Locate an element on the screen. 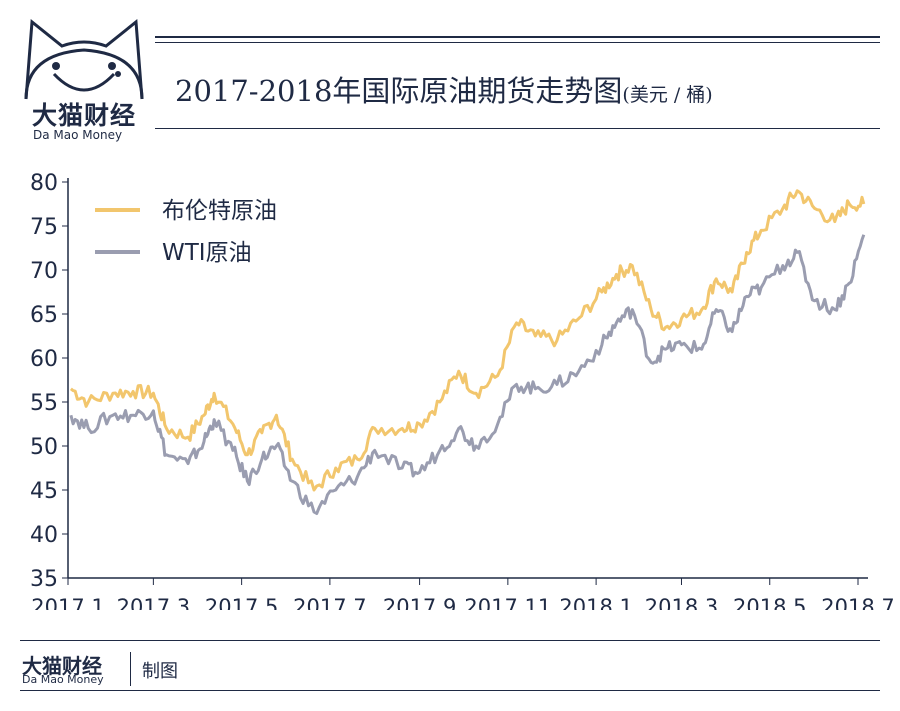  brand-name-en: Da Mao Money is located at coordinates (78, 135).